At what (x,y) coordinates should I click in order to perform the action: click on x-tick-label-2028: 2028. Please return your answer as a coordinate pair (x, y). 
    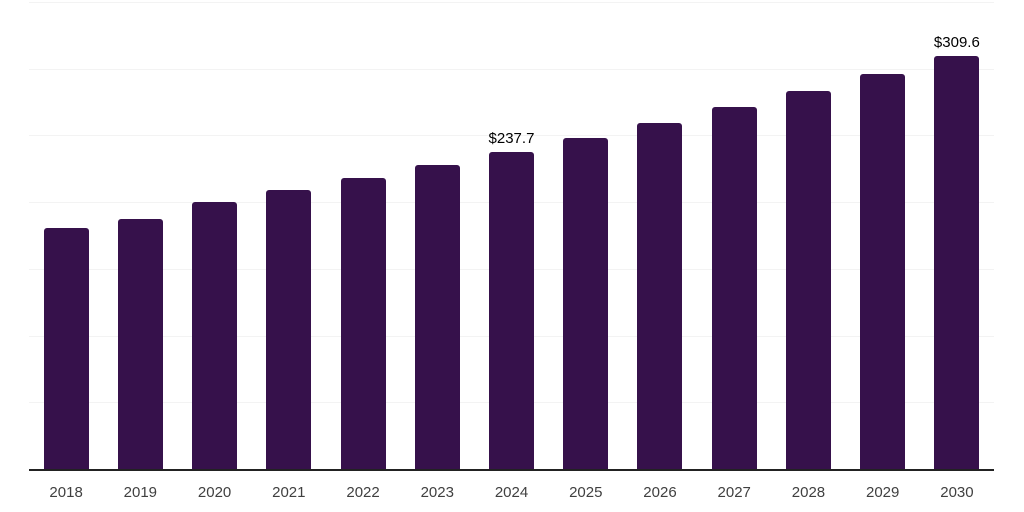
    Looking at the image, I should click on (808, 492).